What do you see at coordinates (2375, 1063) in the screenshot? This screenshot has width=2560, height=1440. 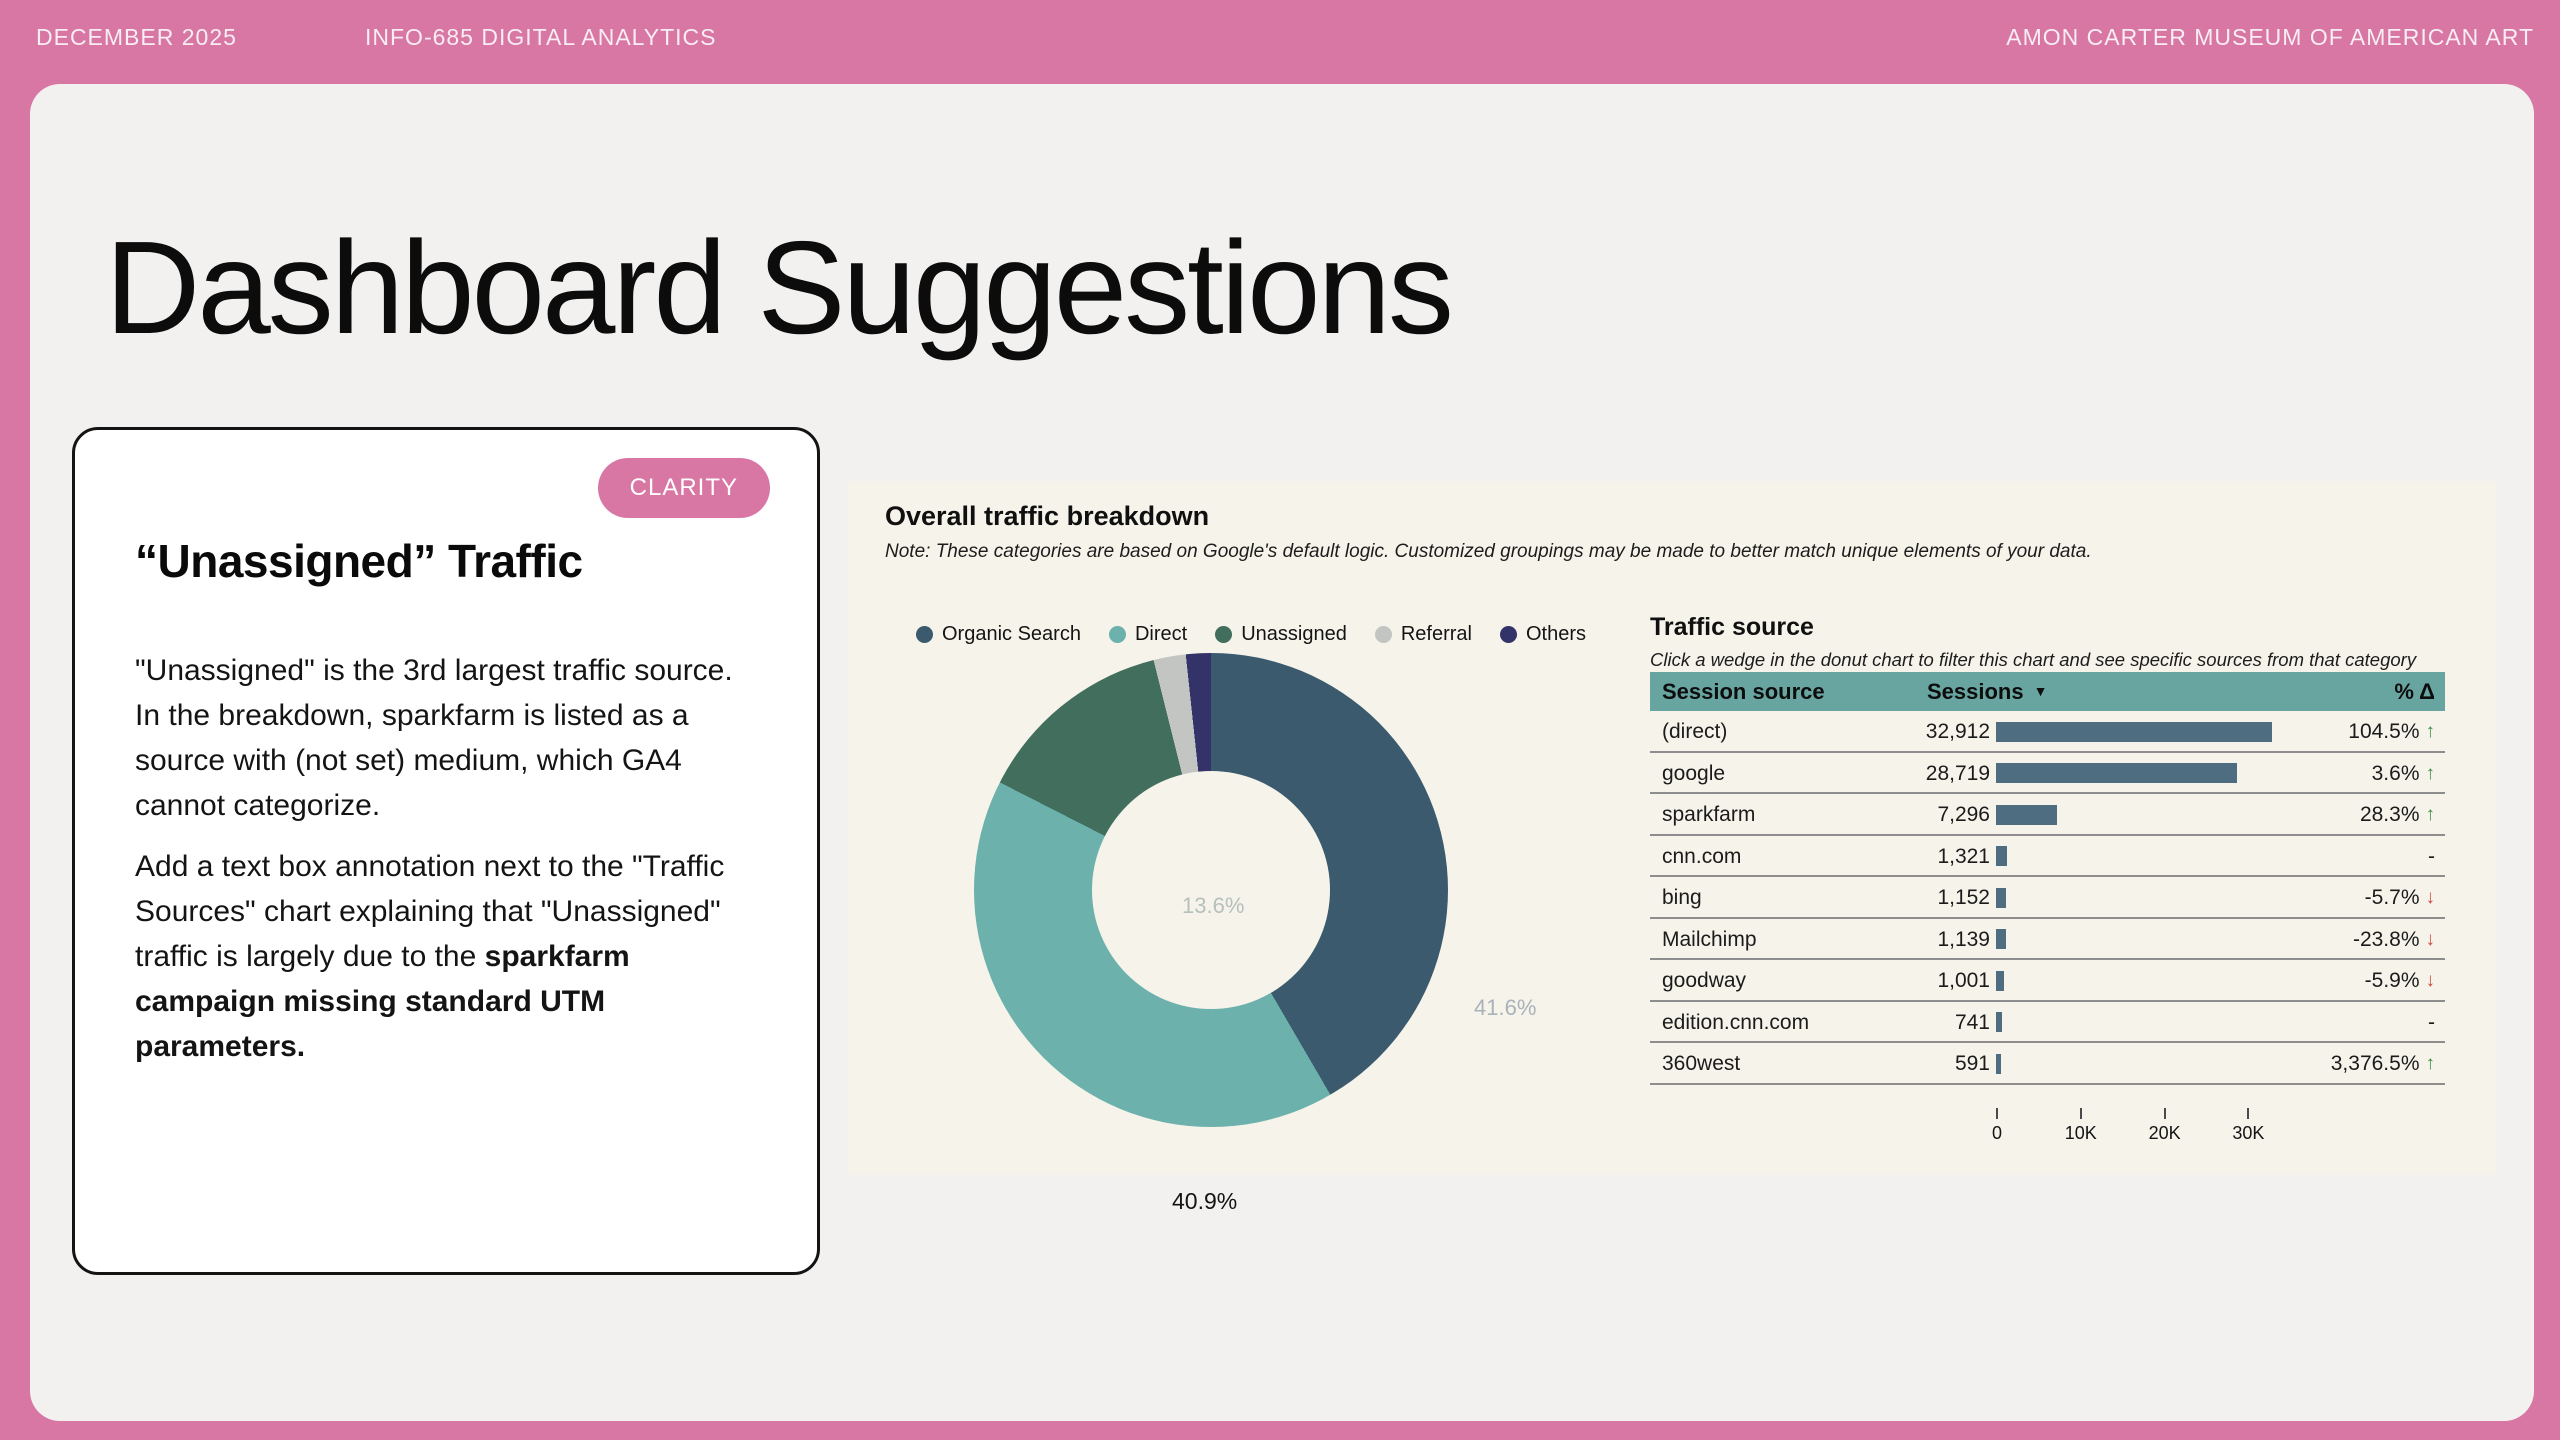 I see `delta-value: 3,376.5%` at bounding box center [2375, 1063].